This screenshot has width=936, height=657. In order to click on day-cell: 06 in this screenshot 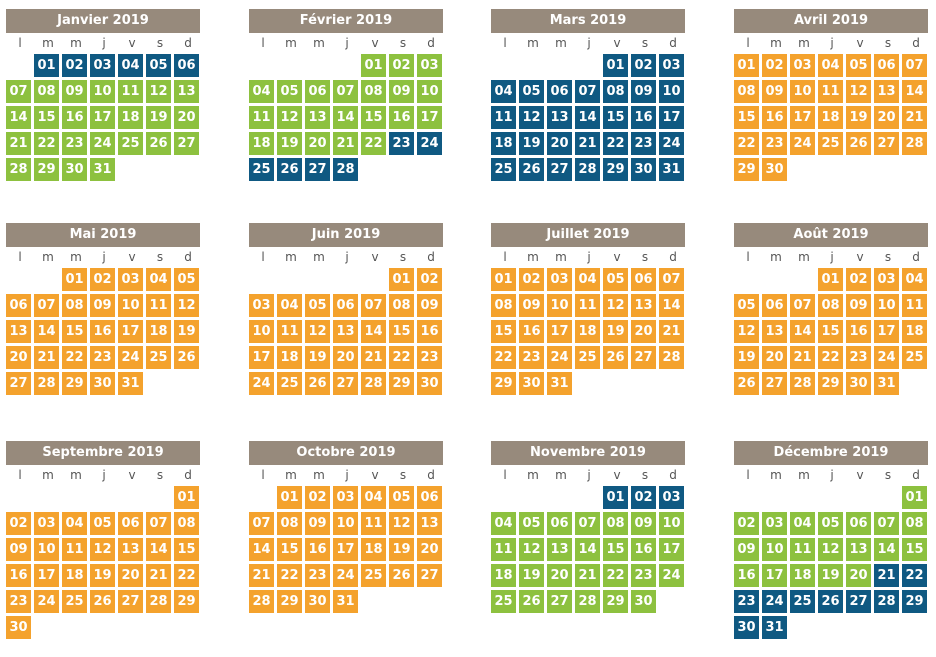, I will do `click(317, 91)`.